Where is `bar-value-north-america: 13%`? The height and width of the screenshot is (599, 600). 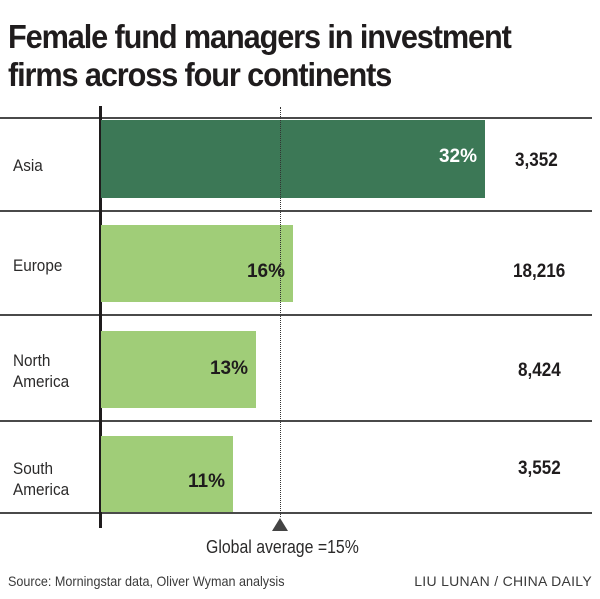 bar-value-north-america: 13% is located at coordinates (228, 368).